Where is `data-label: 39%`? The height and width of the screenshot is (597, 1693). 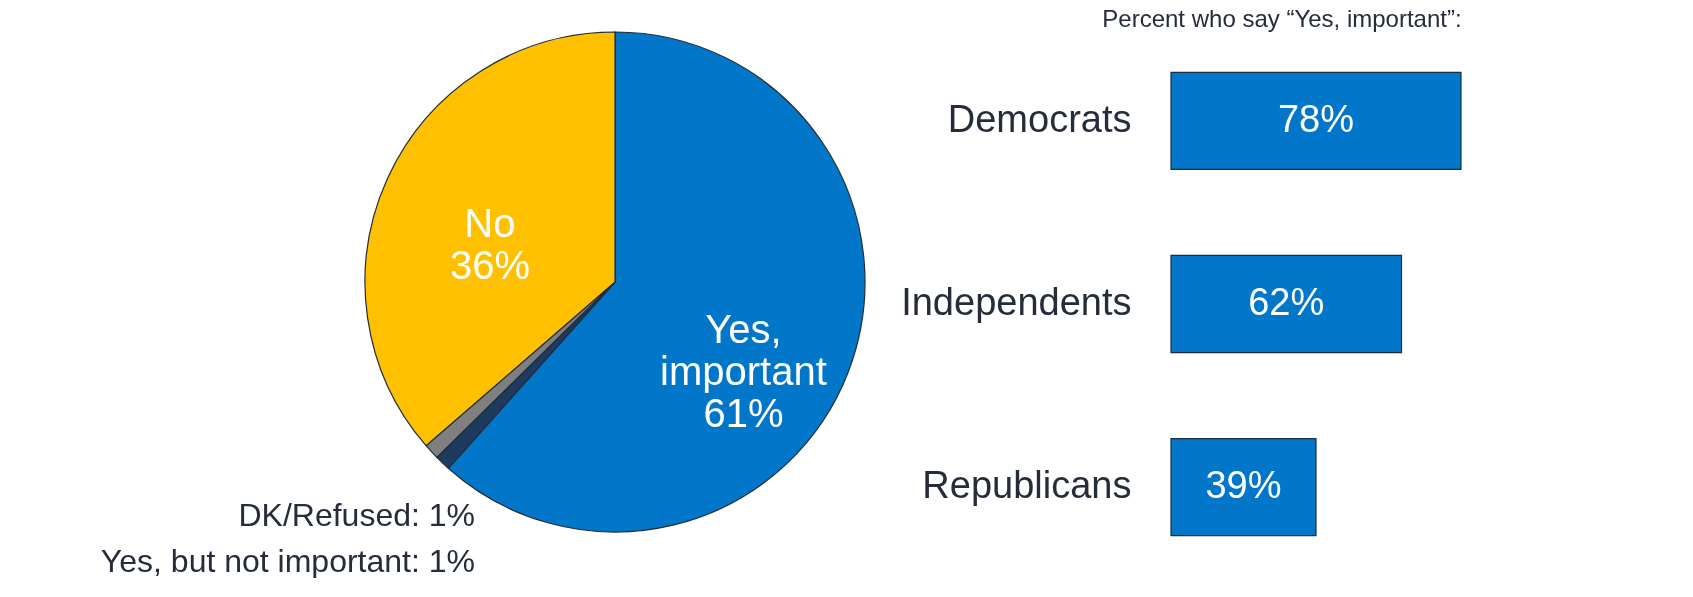 data-label: 39% is located at coordinates (1243, 485).